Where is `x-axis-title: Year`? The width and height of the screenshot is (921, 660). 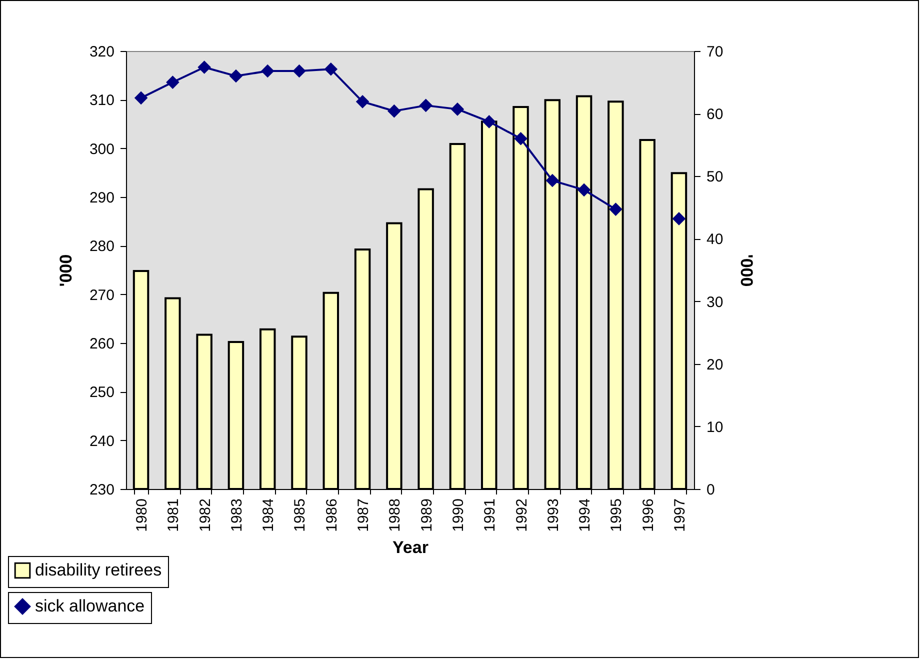 x-axis-title: Year is located at coordinates (410, 547).